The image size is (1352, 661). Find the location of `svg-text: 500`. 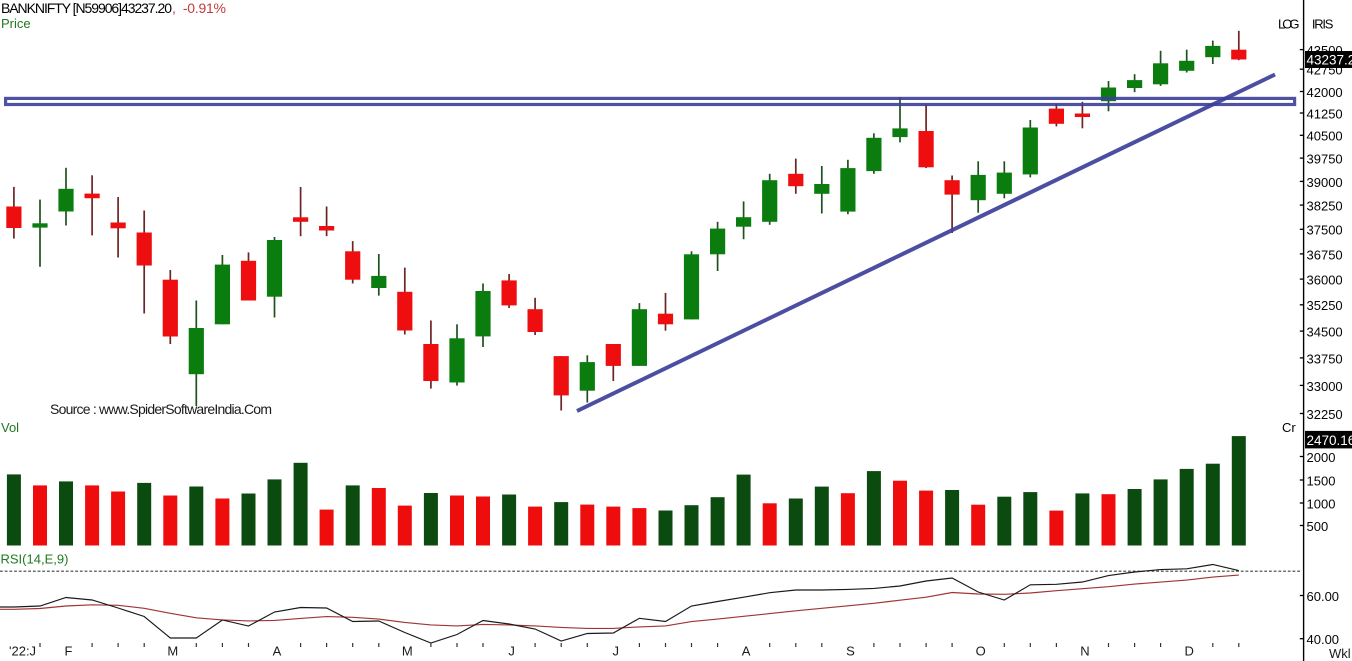

svg-text: 500 is located at coordinates (1318, 526).